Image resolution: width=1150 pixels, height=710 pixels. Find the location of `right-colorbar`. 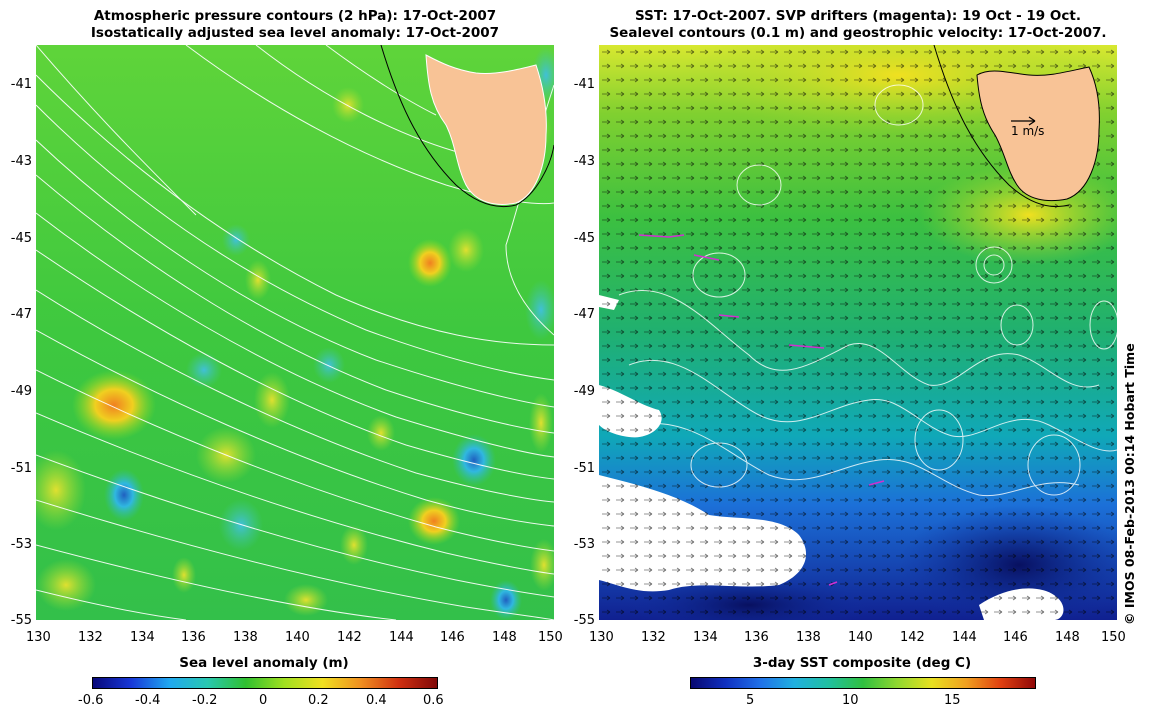

right-colorbar is located at coordinates (863, 683).